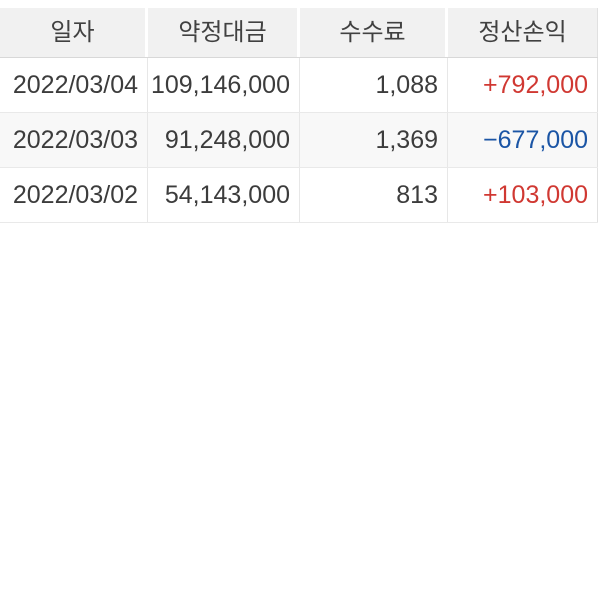 Image resolution: width=600 pixels, height=600 pixels. What do you see at coordinates (224, 85) in the screenshot?
I see `cell-contract-amount: 109,146,000` at bounding box center [224, 85].